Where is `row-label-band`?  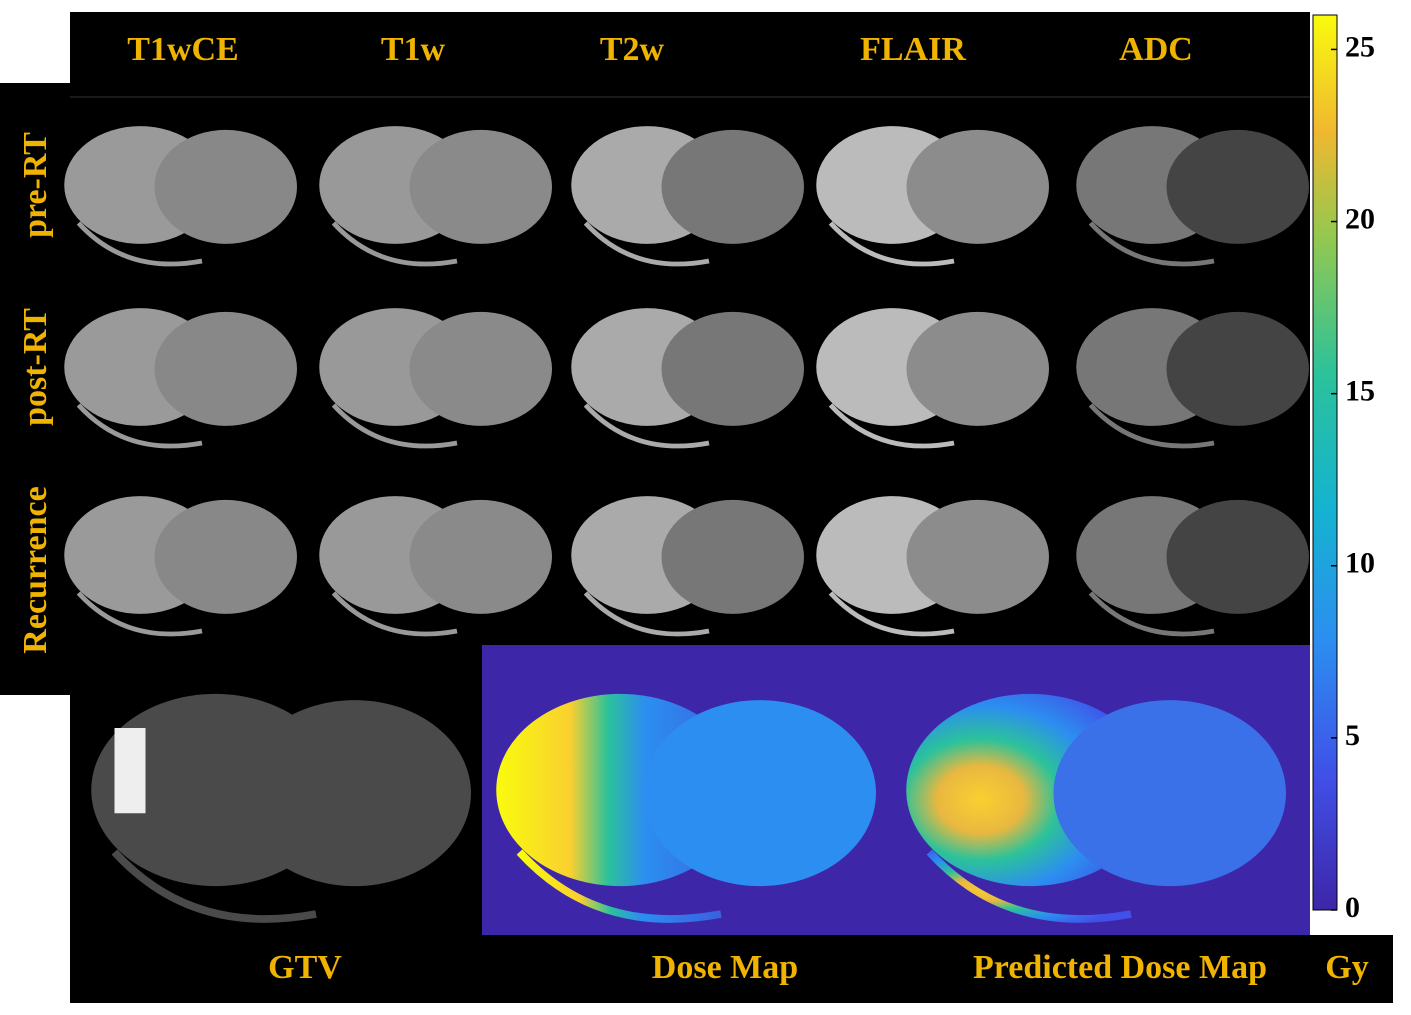 row-label-band is located at coordinates (35, 389).